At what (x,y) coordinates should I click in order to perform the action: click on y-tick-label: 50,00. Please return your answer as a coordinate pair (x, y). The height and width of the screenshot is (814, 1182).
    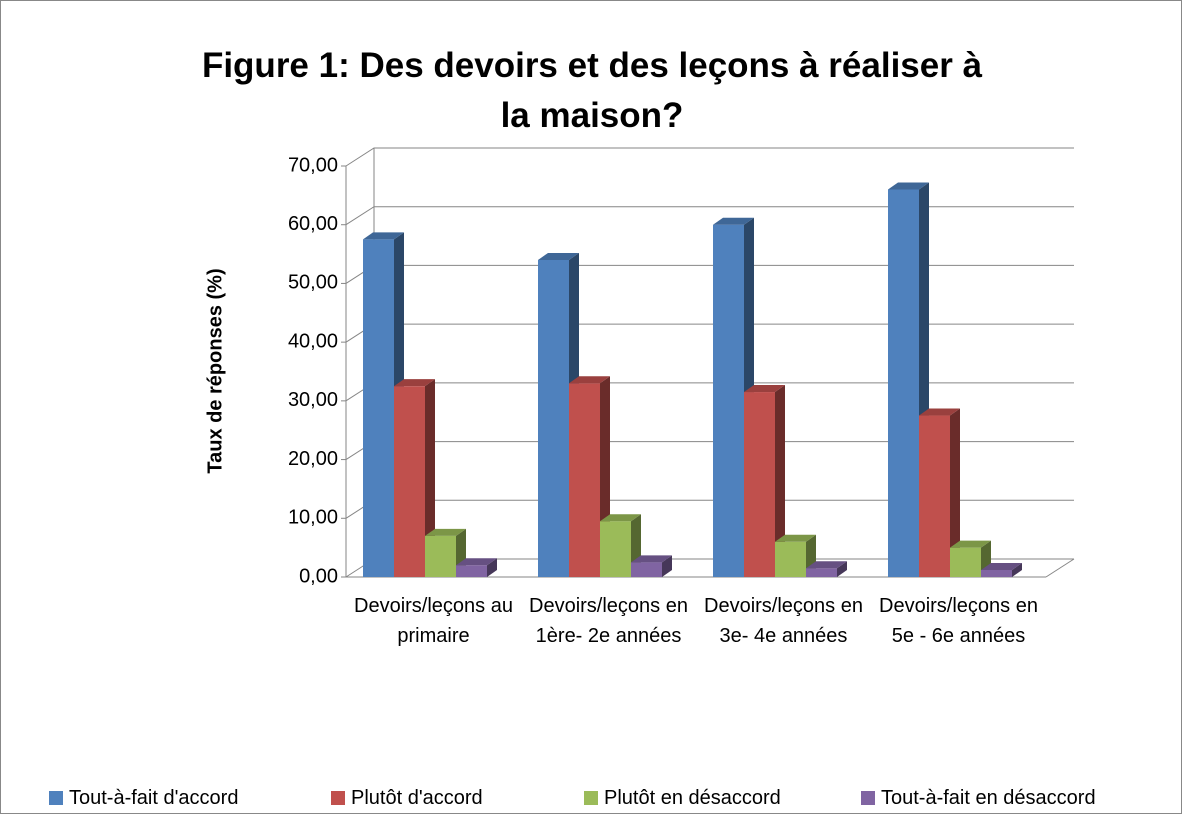
    Looking at the image, I should click on (313, 283).